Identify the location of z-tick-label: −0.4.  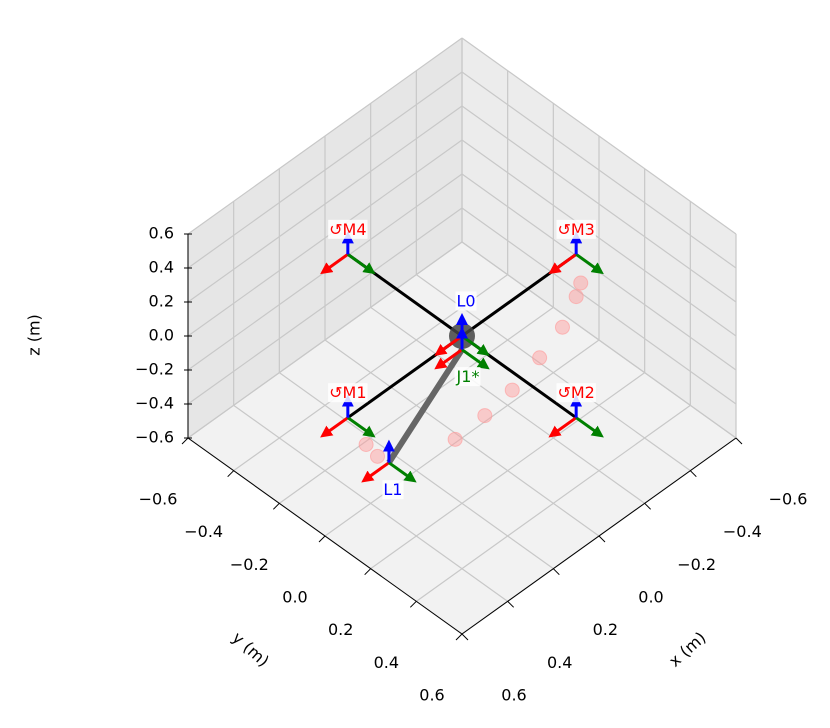
(154, 403).